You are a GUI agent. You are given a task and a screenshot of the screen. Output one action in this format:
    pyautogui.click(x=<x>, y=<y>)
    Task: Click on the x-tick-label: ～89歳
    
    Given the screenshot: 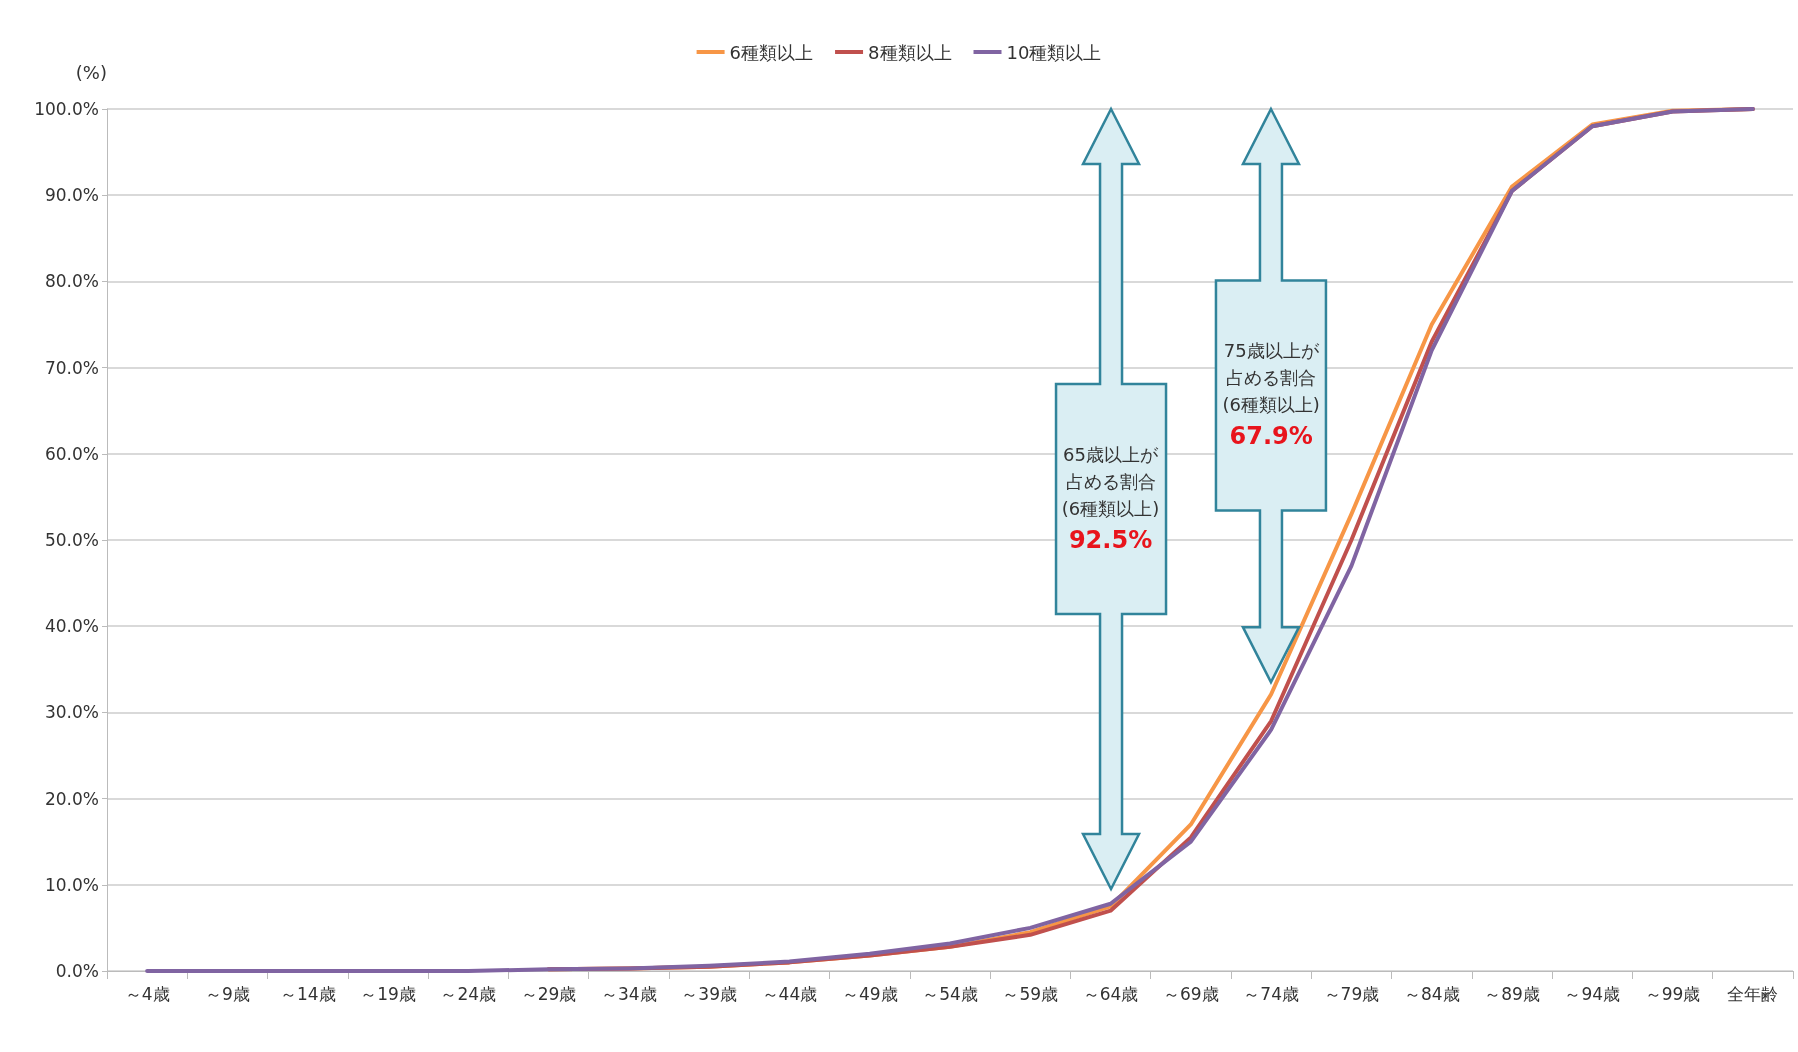 What is the action you would take?
    pyautogui.click(x=1512, y=993)
    